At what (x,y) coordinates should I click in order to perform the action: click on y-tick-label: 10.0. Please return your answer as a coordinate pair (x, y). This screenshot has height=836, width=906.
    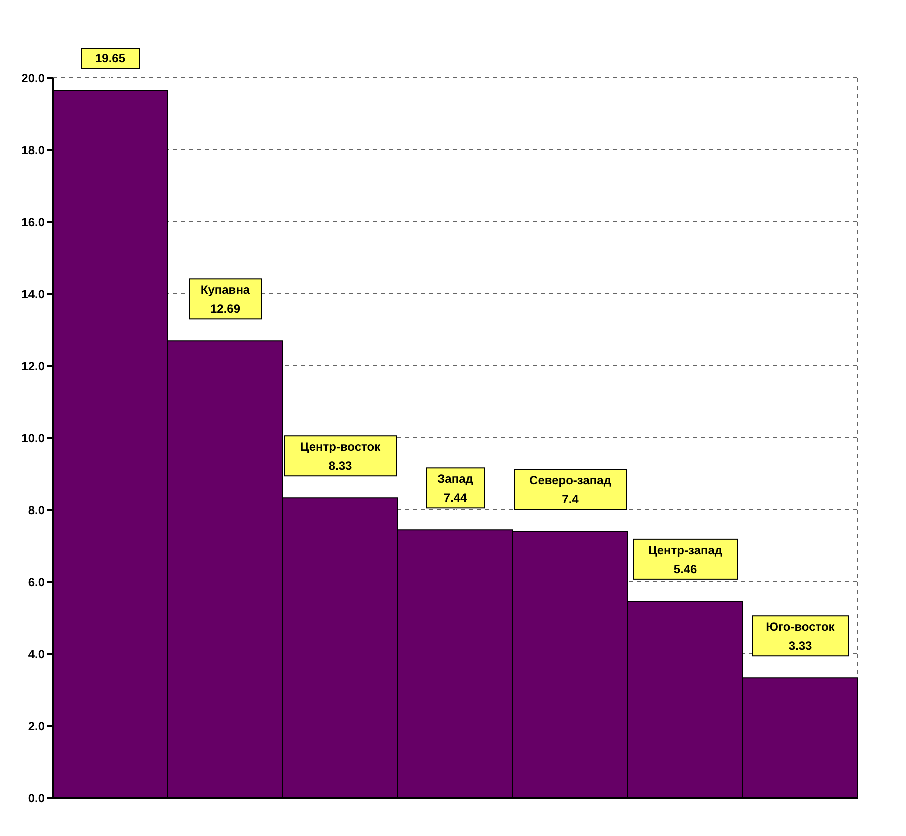
    Looking at the image, I should click on (34, 438).